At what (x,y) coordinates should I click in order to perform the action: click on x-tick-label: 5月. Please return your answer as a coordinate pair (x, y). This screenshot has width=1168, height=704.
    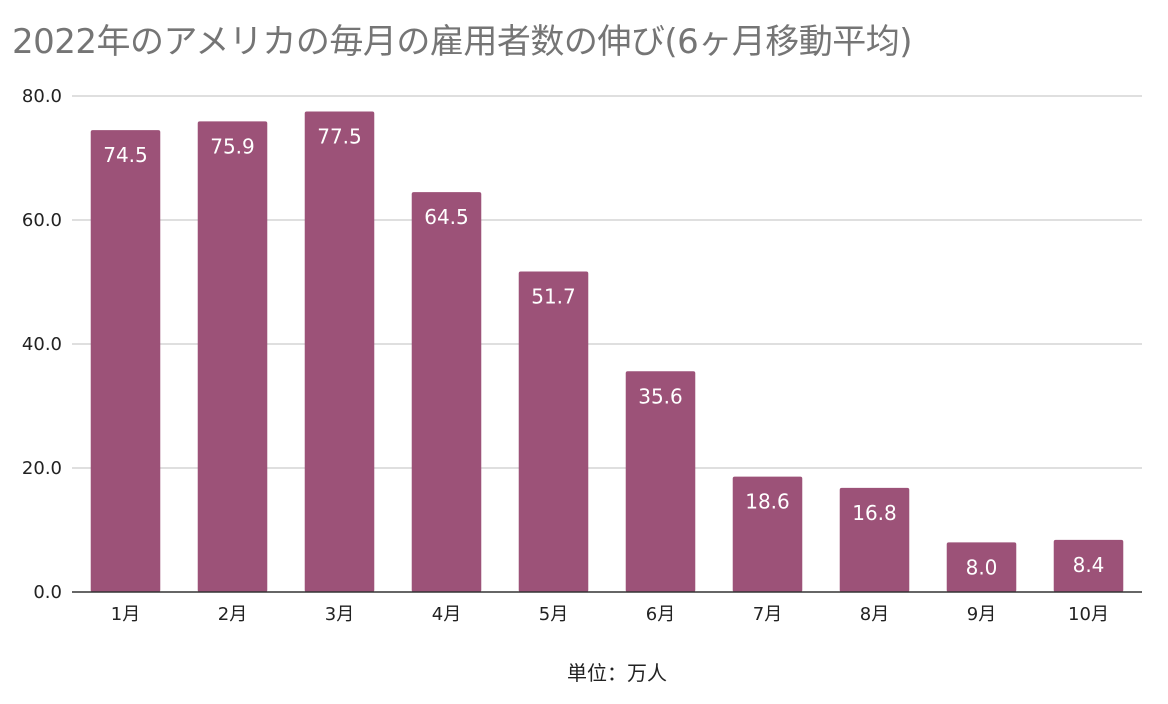
    Looking at the image, I should click on (553, 614).